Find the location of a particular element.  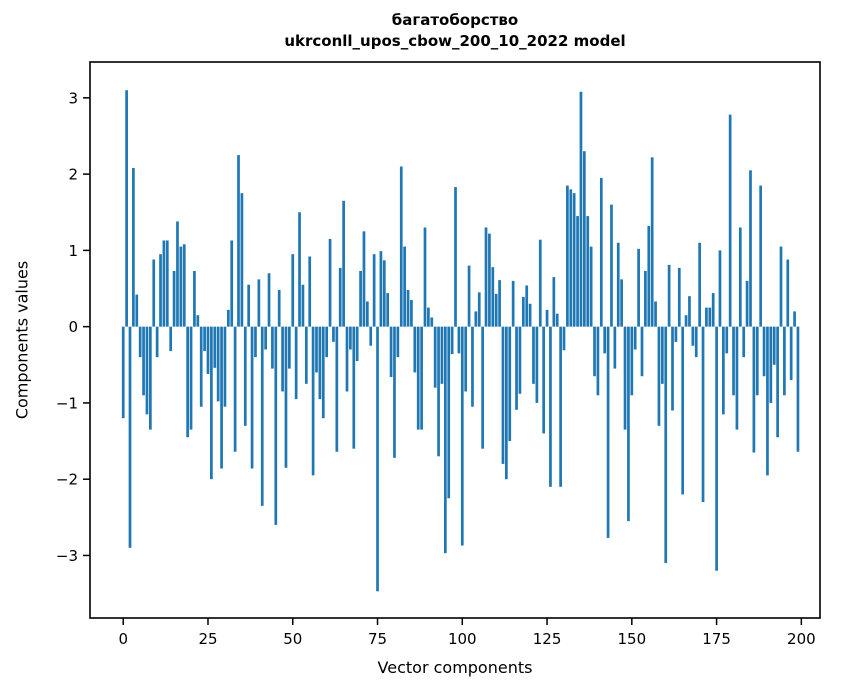

x-axis-ticks: 0 25 50 75 100 125 150 175 200 is located at coordinates (467, 633).